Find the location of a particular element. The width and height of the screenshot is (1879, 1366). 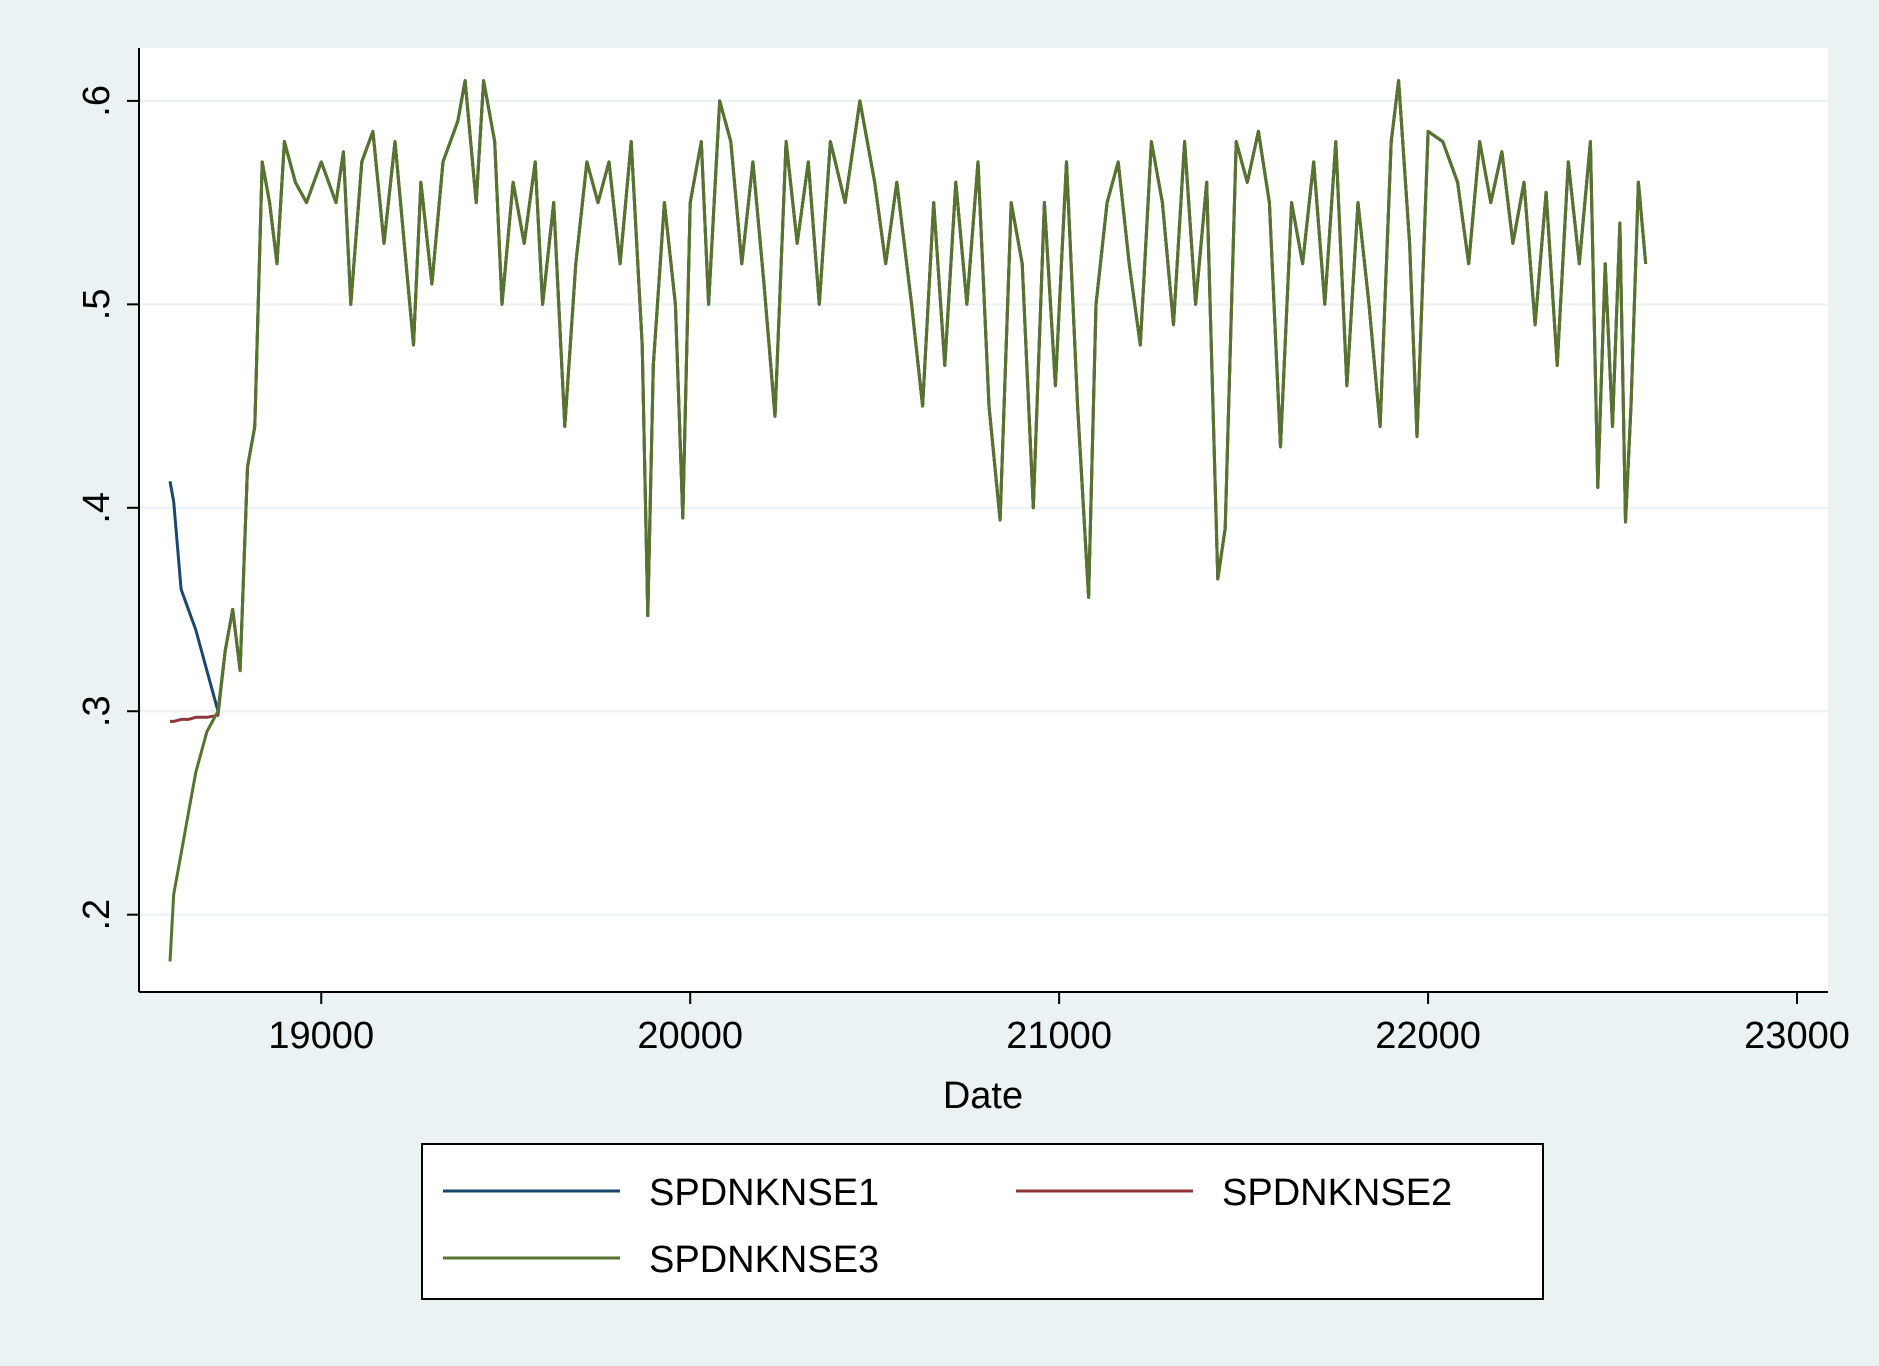

x-tick-label: 23000 is located at coordinates (1797, 1036).